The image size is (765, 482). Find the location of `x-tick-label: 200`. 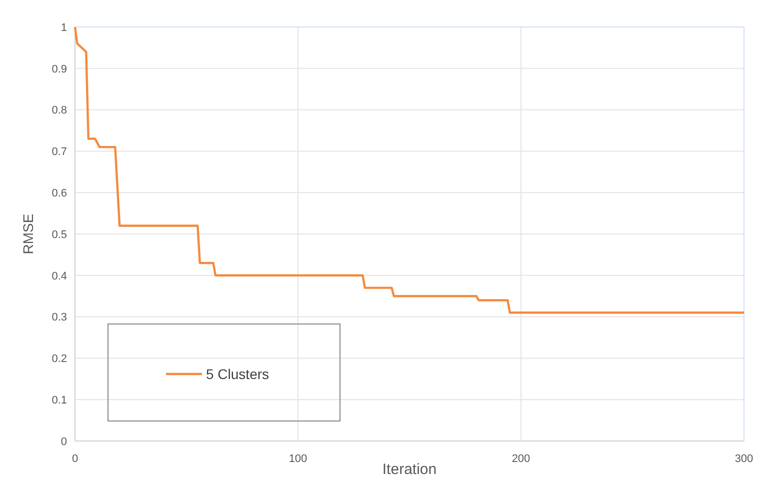

x-tick-label: 200 is located at coordinates (521, 459).